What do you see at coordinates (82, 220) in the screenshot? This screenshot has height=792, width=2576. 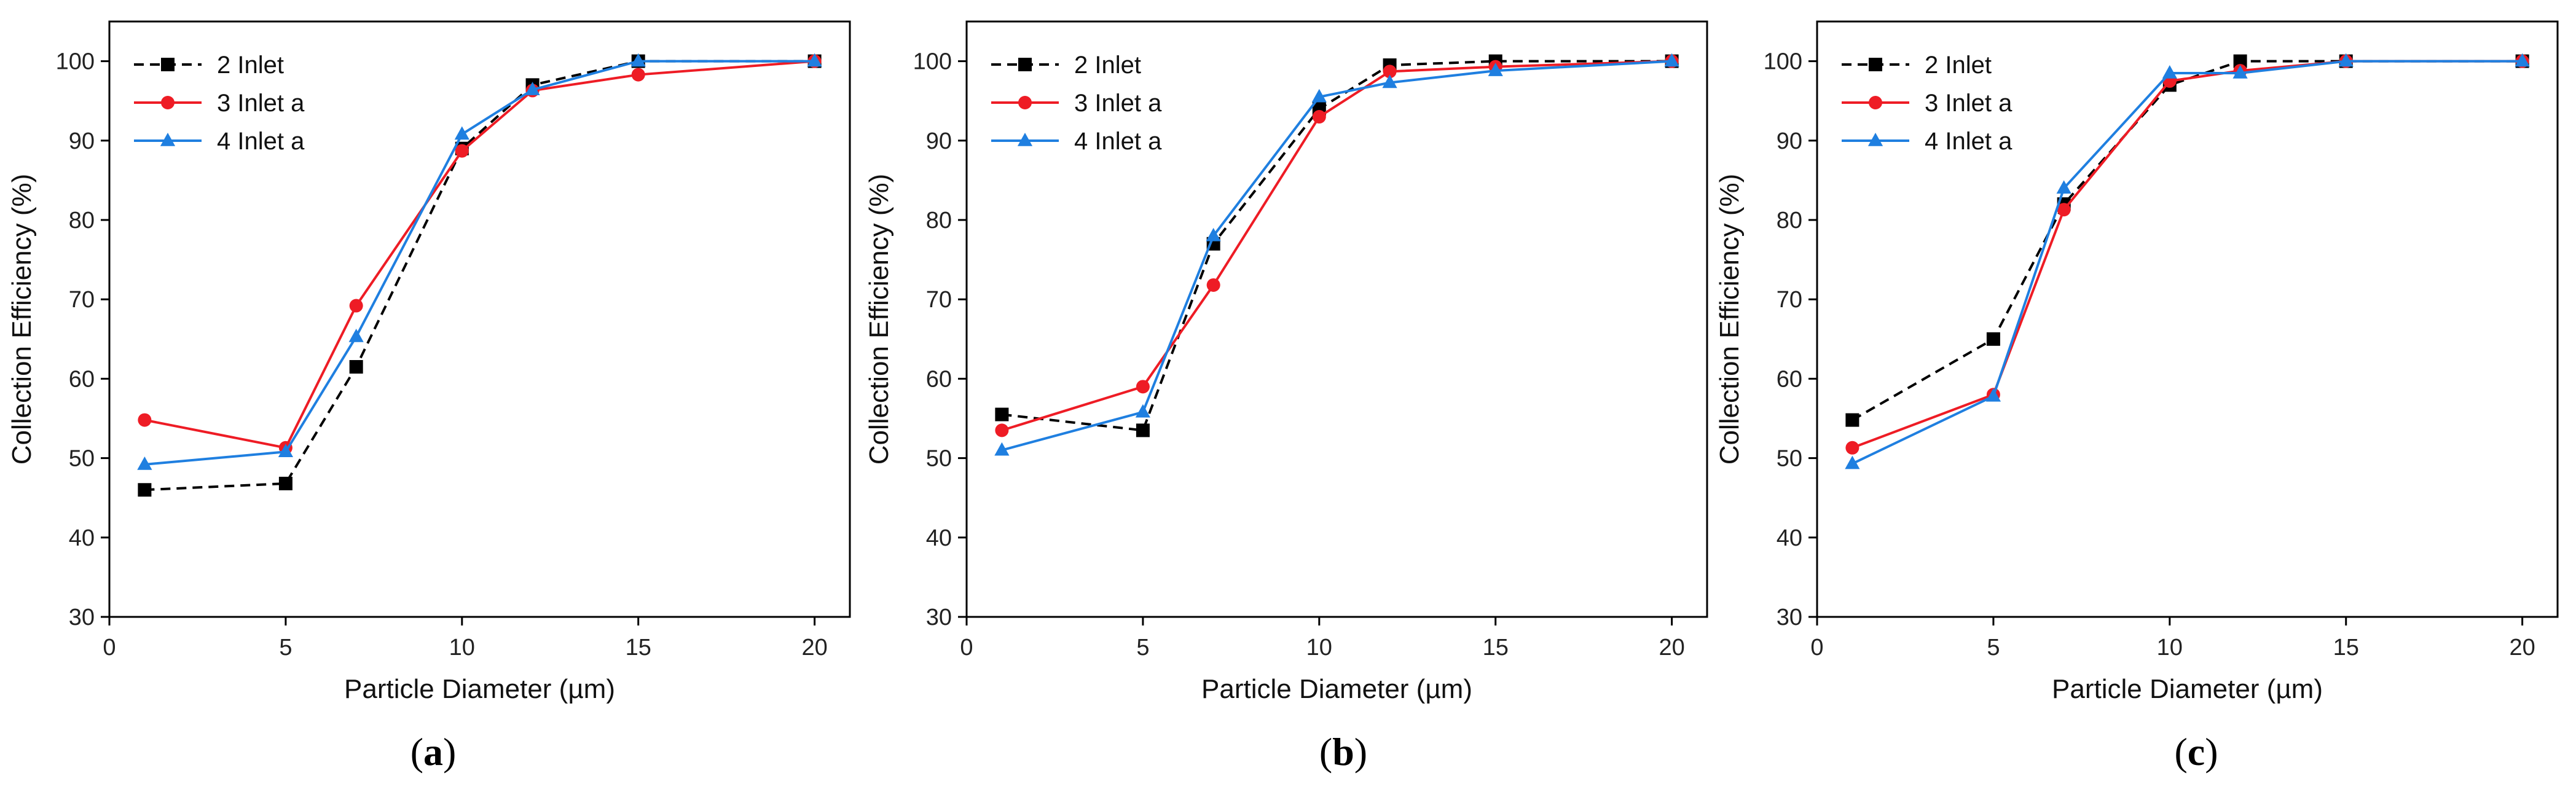 I see `y-tick-label: 80` at bounding box center [82, 220].